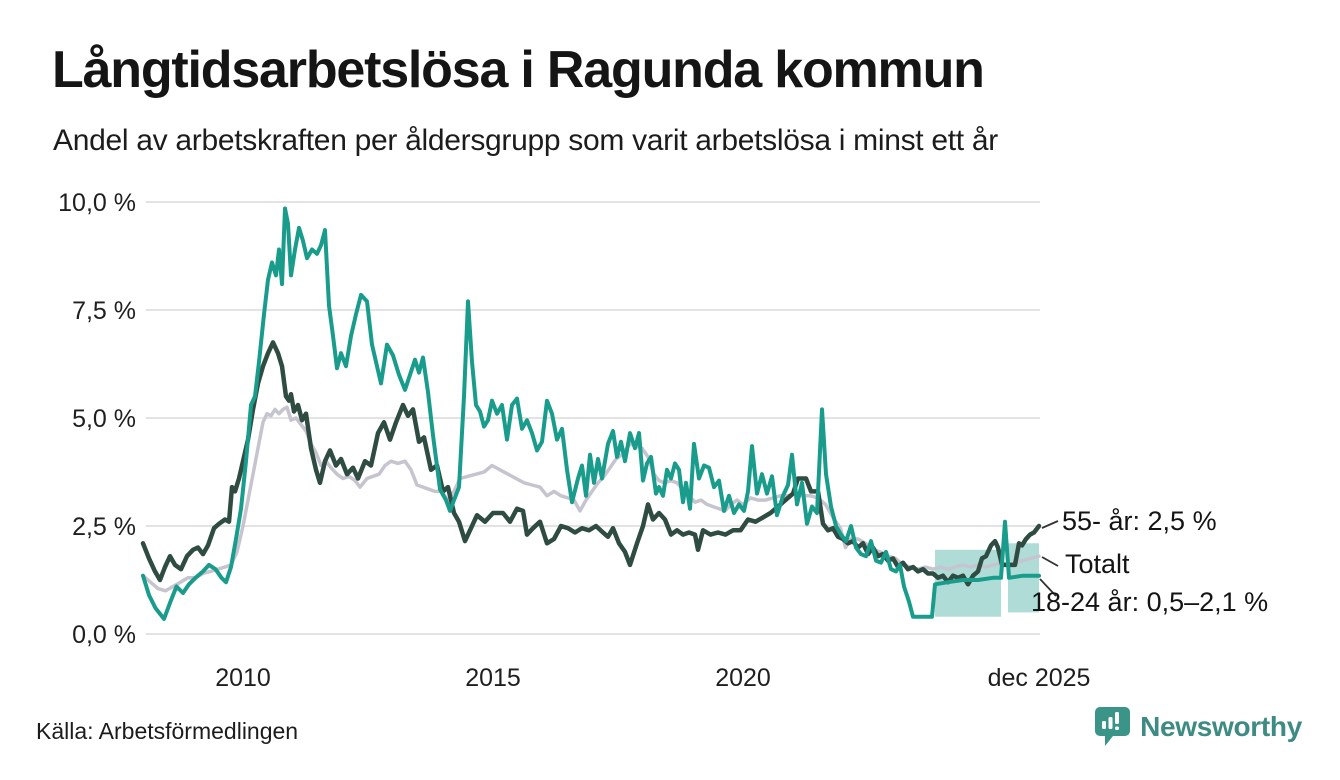  What do you see at coordinates (1150, 602) in the screenshot?
I see `annotation-18-24-ar: 18-24 år: 0,5–2,1 %` at bounding box center [1150, 602].